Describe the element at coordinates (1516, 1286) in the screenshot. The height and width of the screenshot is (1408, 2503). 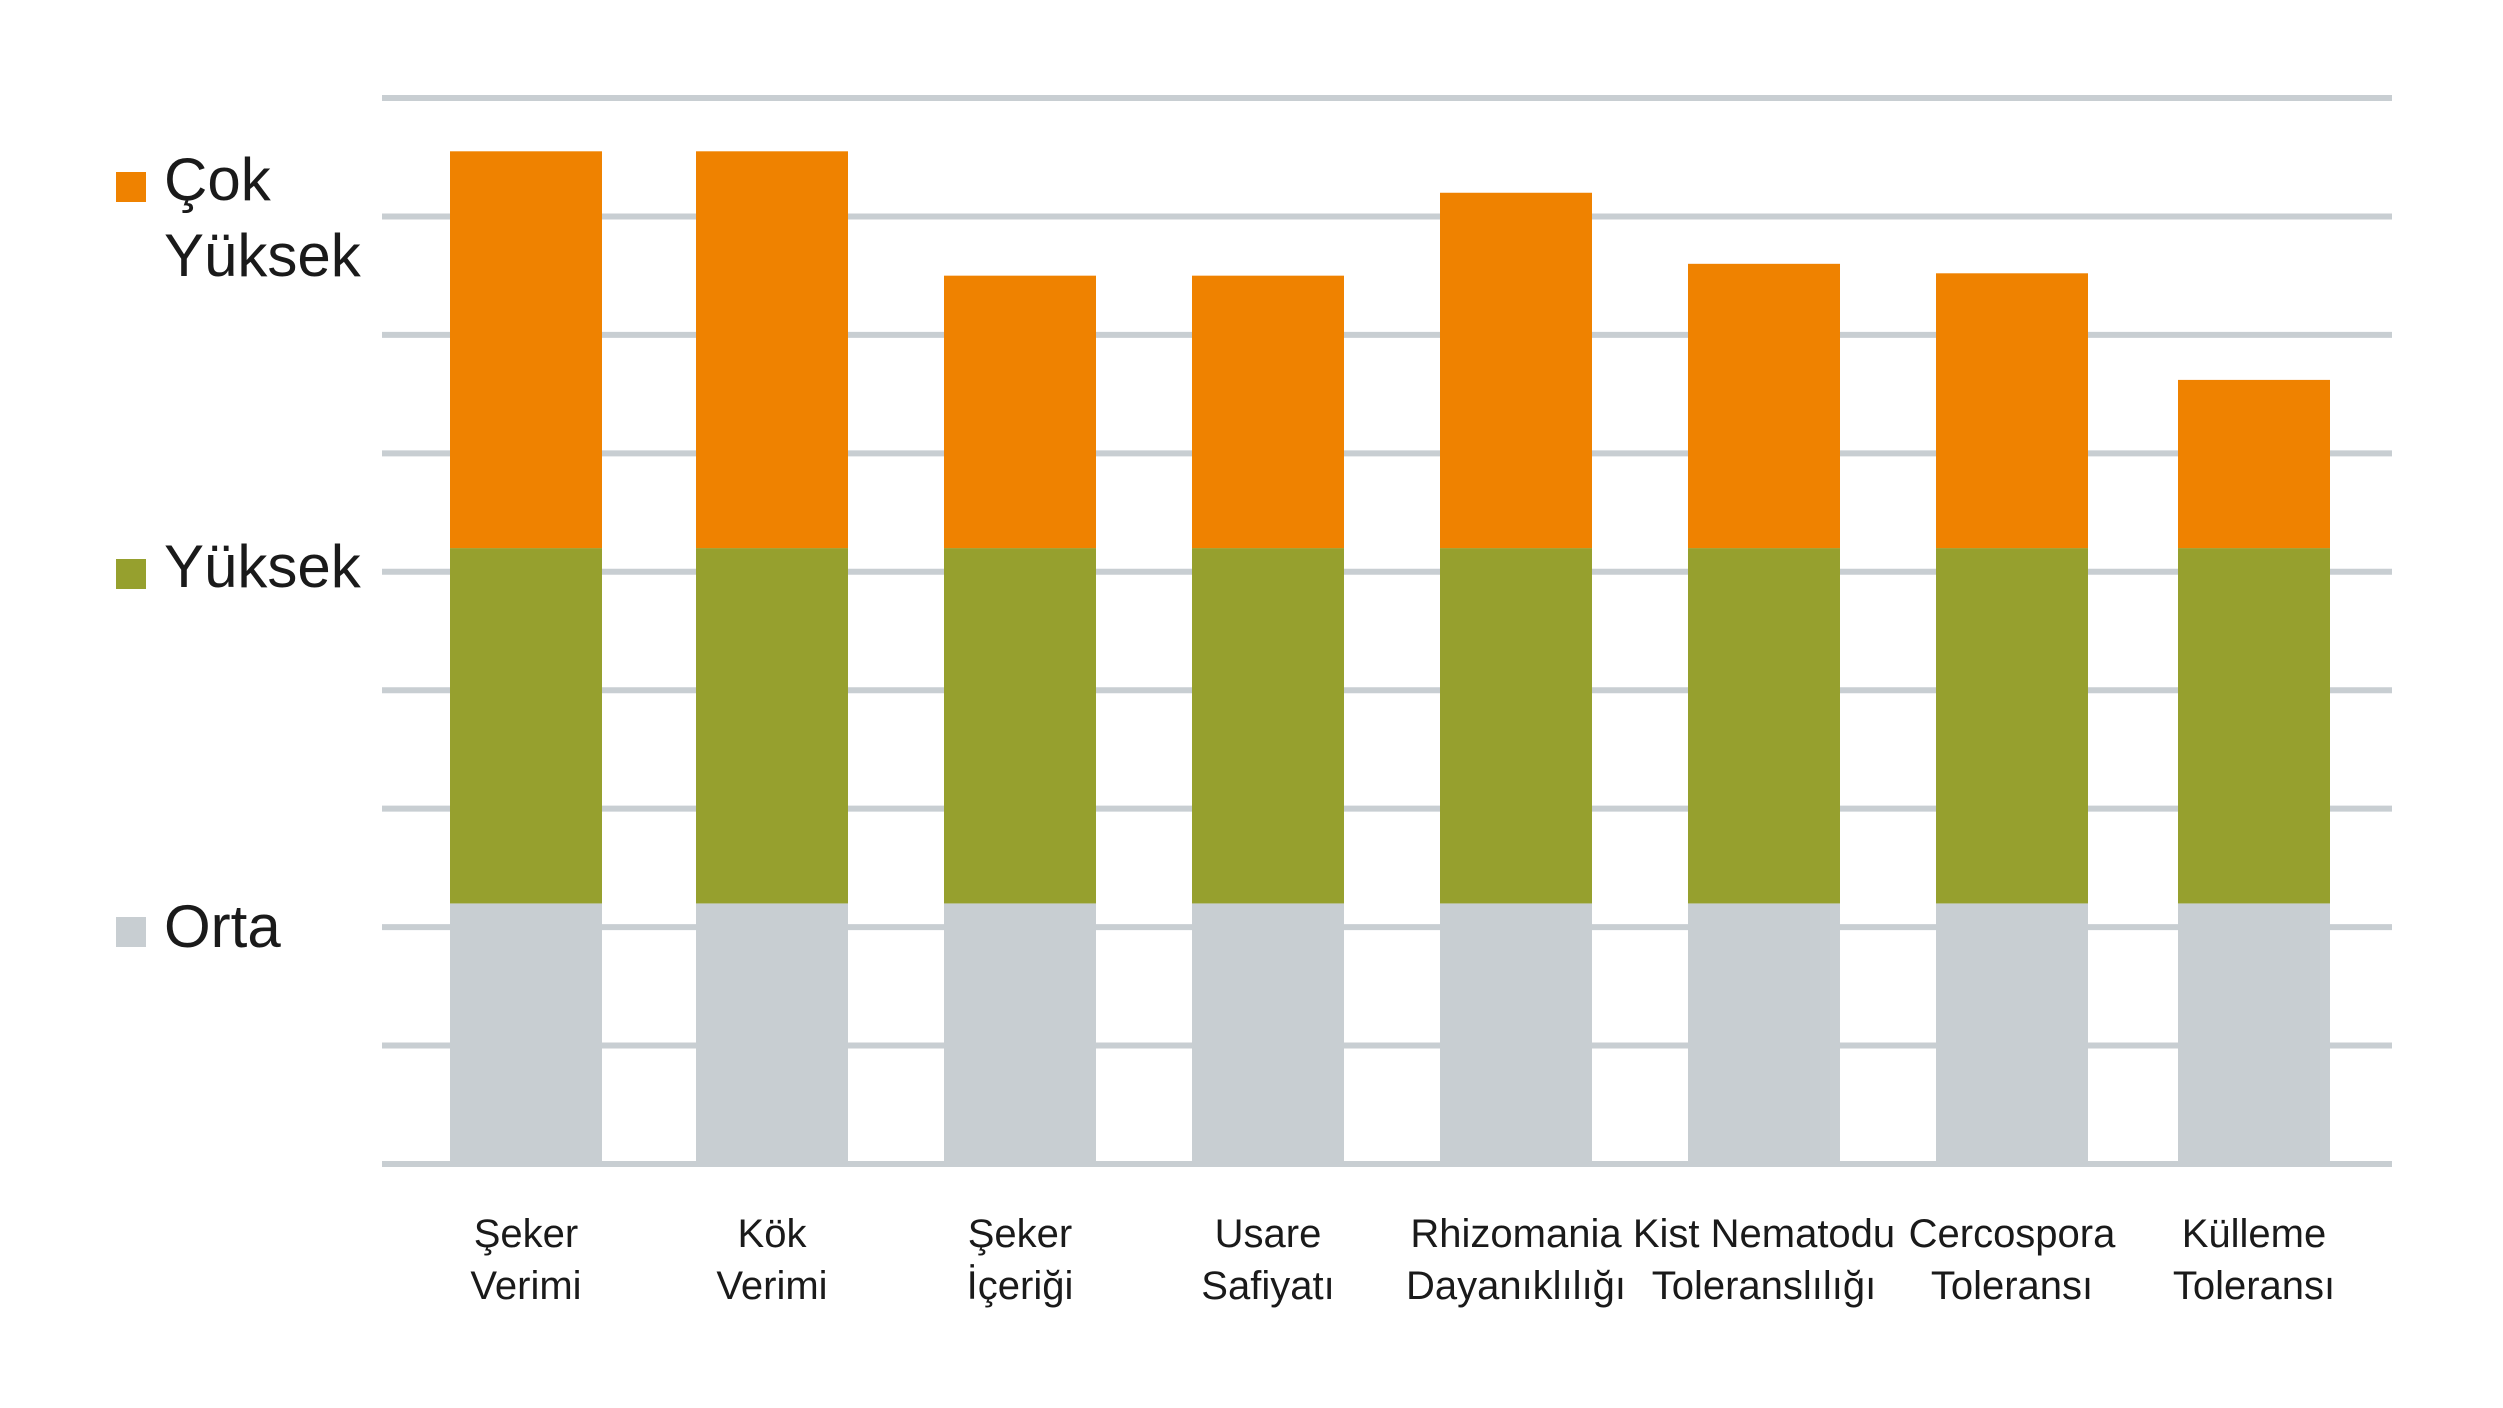
I see `x-tick-label: Dayanıklılığı` at that location.